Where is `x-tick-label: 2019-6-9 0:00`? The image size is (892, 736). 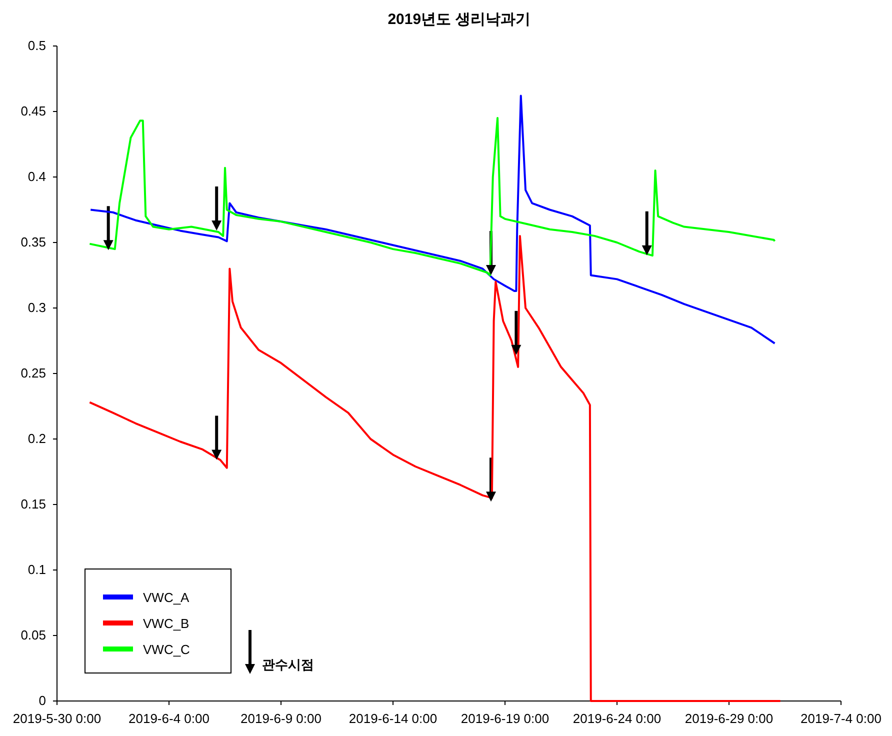 x-tick-label: 2019-6-9 0:00 is located at coordinates (281, 718).